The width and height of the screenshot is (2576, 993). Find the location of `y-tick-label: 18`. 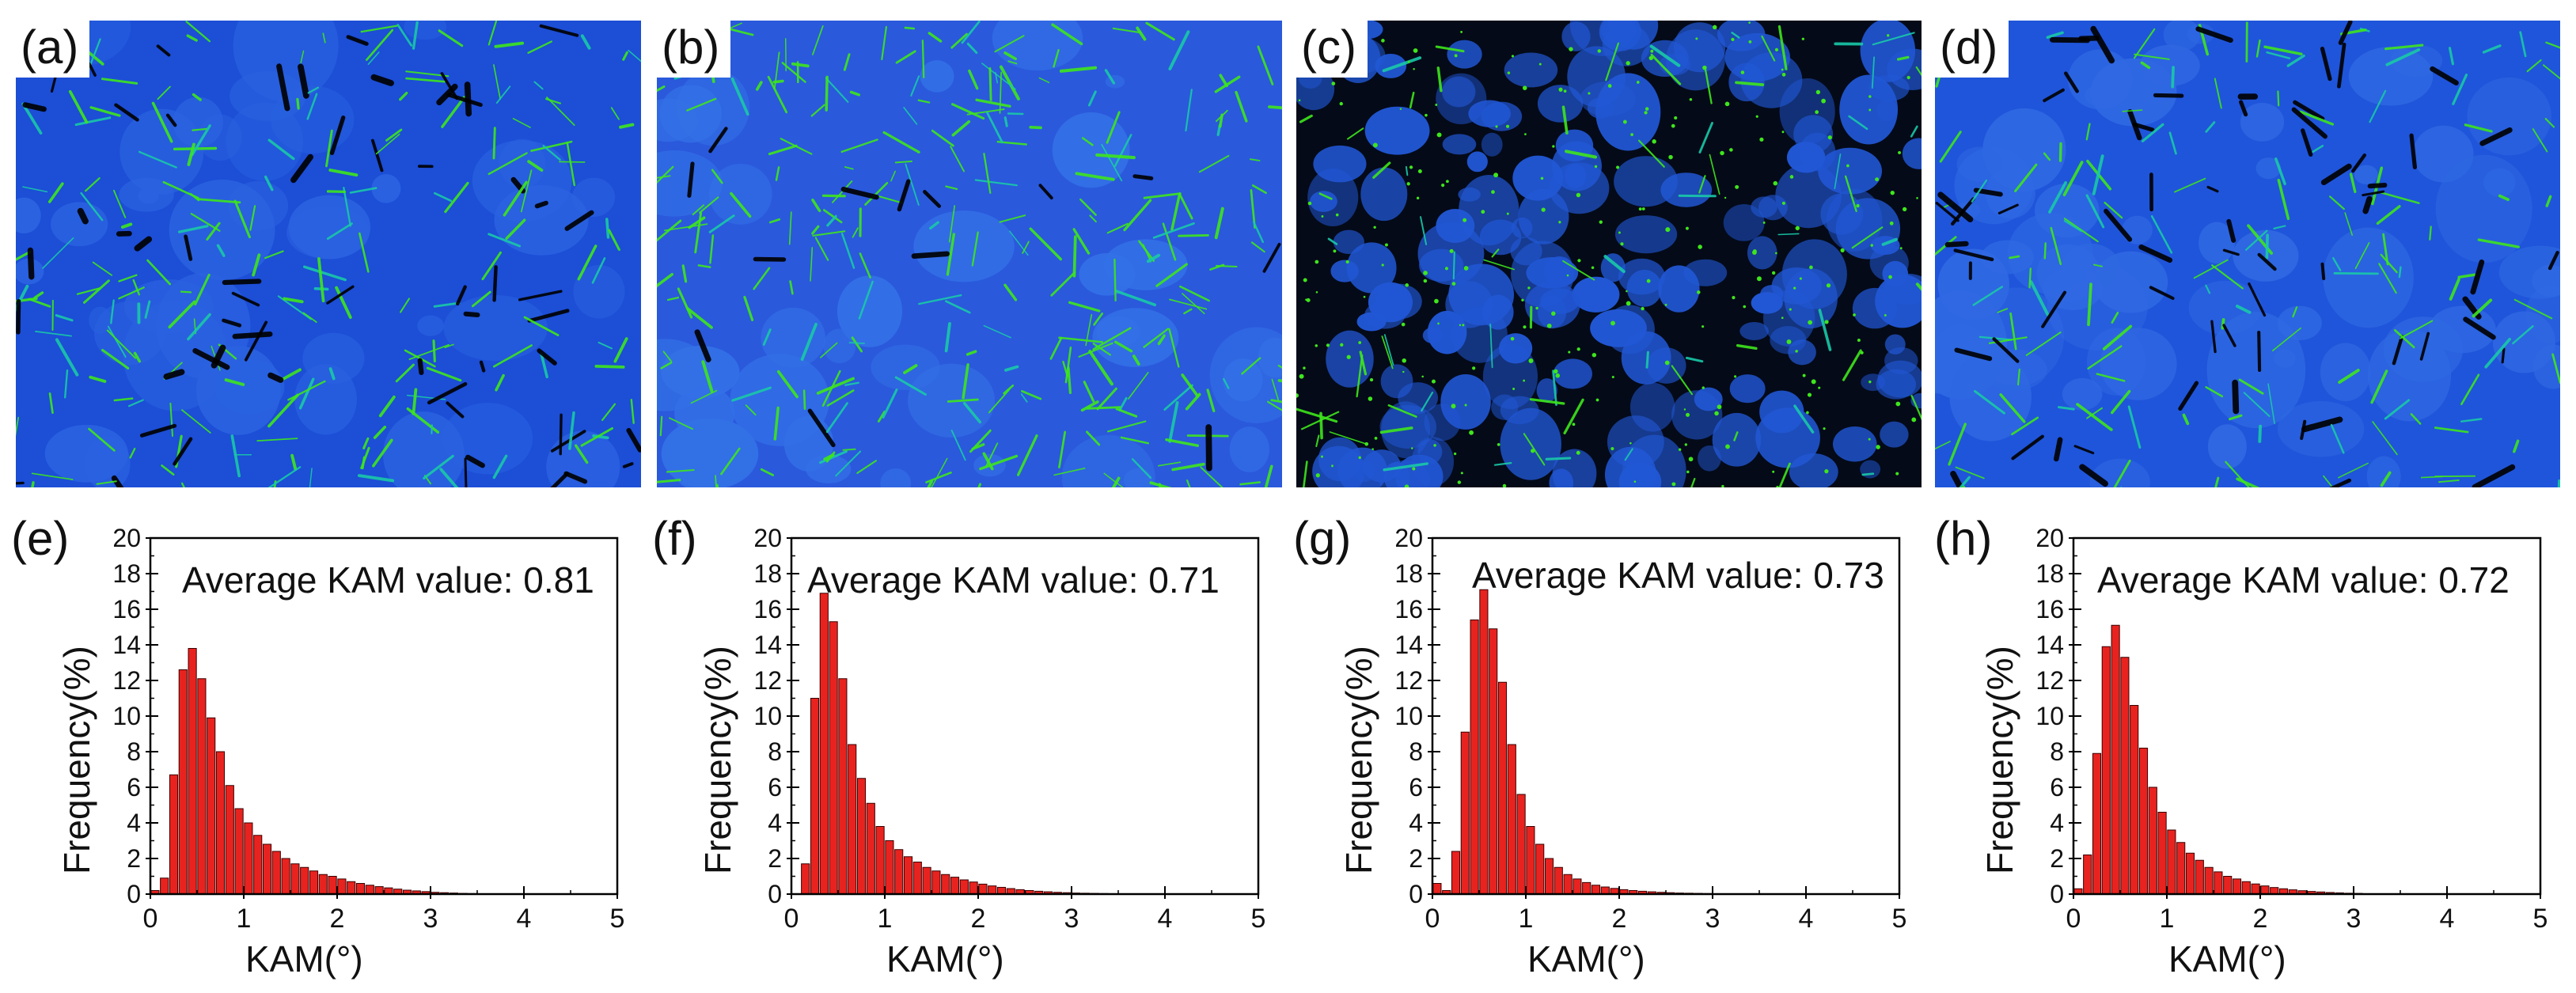

y-tick-label: 18 is located at coordinates (767, 573).